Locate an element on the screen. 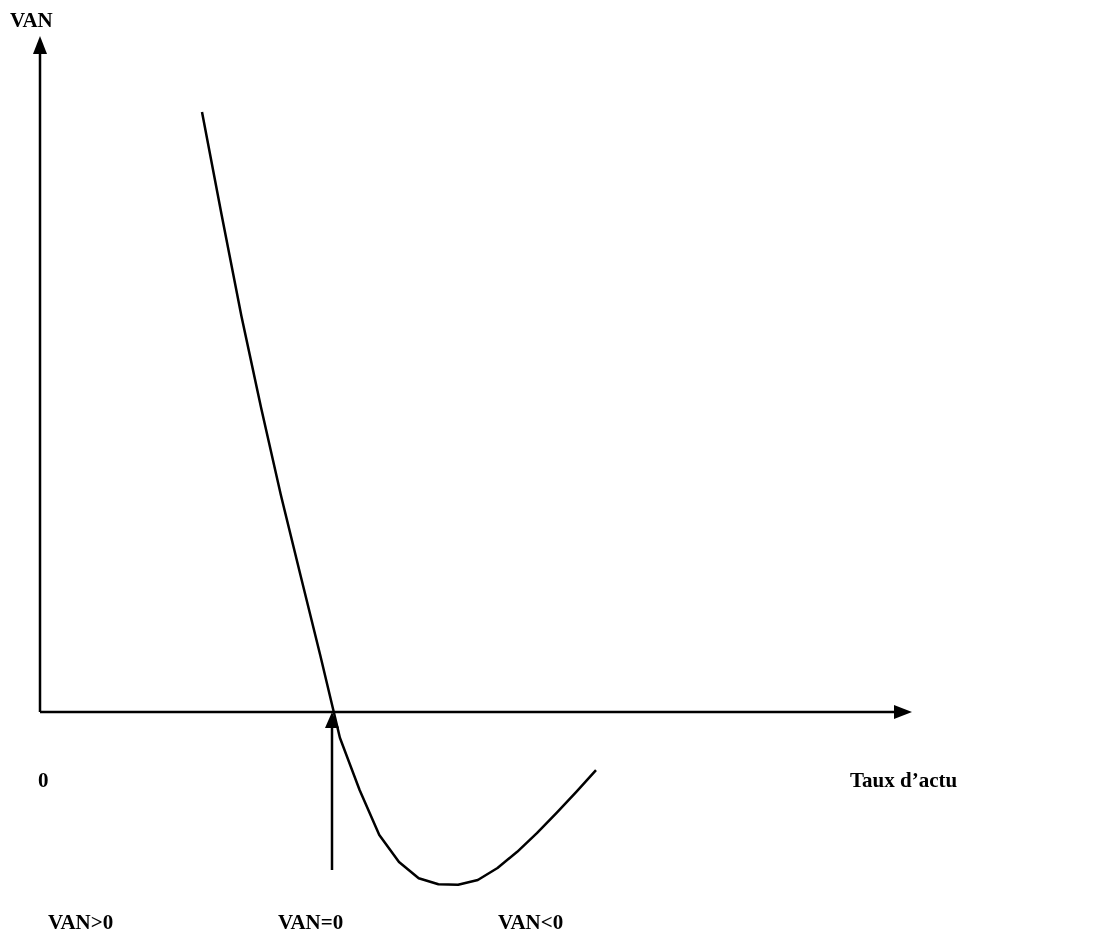 The image size is (1107, 936). text: VAN>0 is located at coordinates (81, 922).